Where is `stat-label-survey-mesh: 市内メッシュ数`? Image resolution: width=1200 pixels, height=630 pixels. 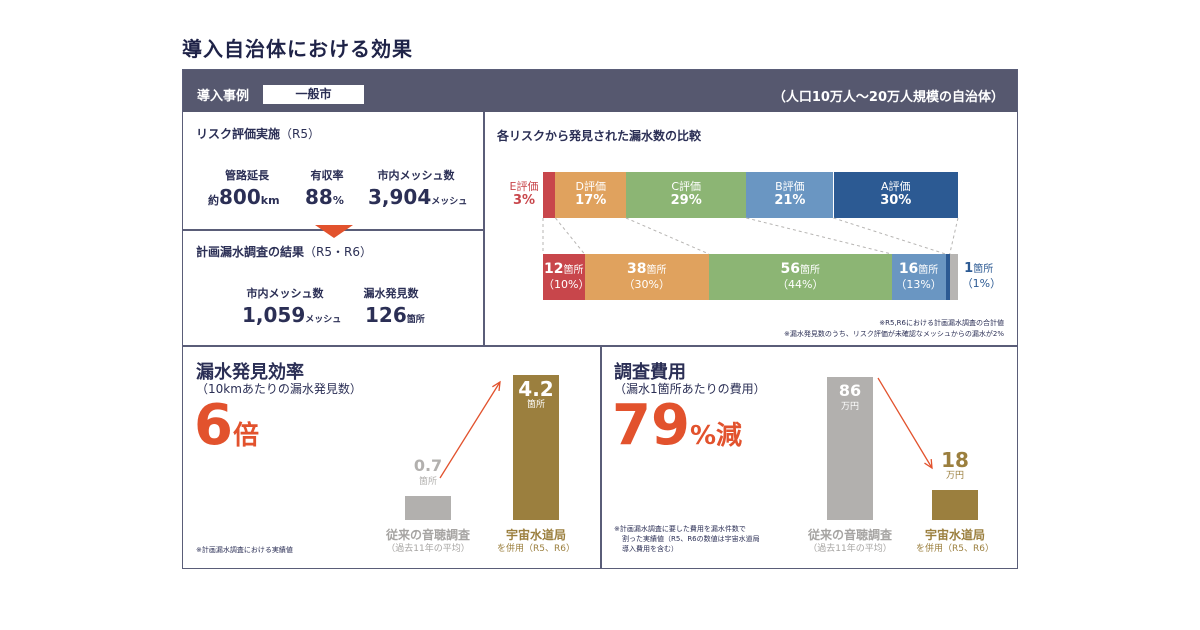
stat-label-survey-mesh: 市内メッシュ数 is located at coordinates (285, 293).